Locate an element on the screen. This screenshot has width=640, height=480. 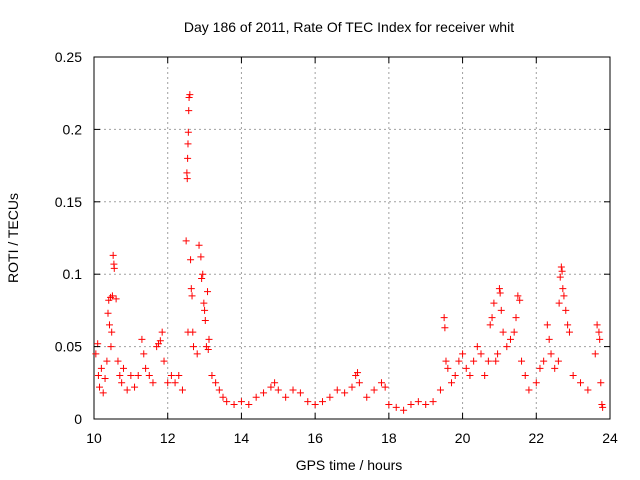
x-tick-label: 20 is located at coordinates (463, 438).